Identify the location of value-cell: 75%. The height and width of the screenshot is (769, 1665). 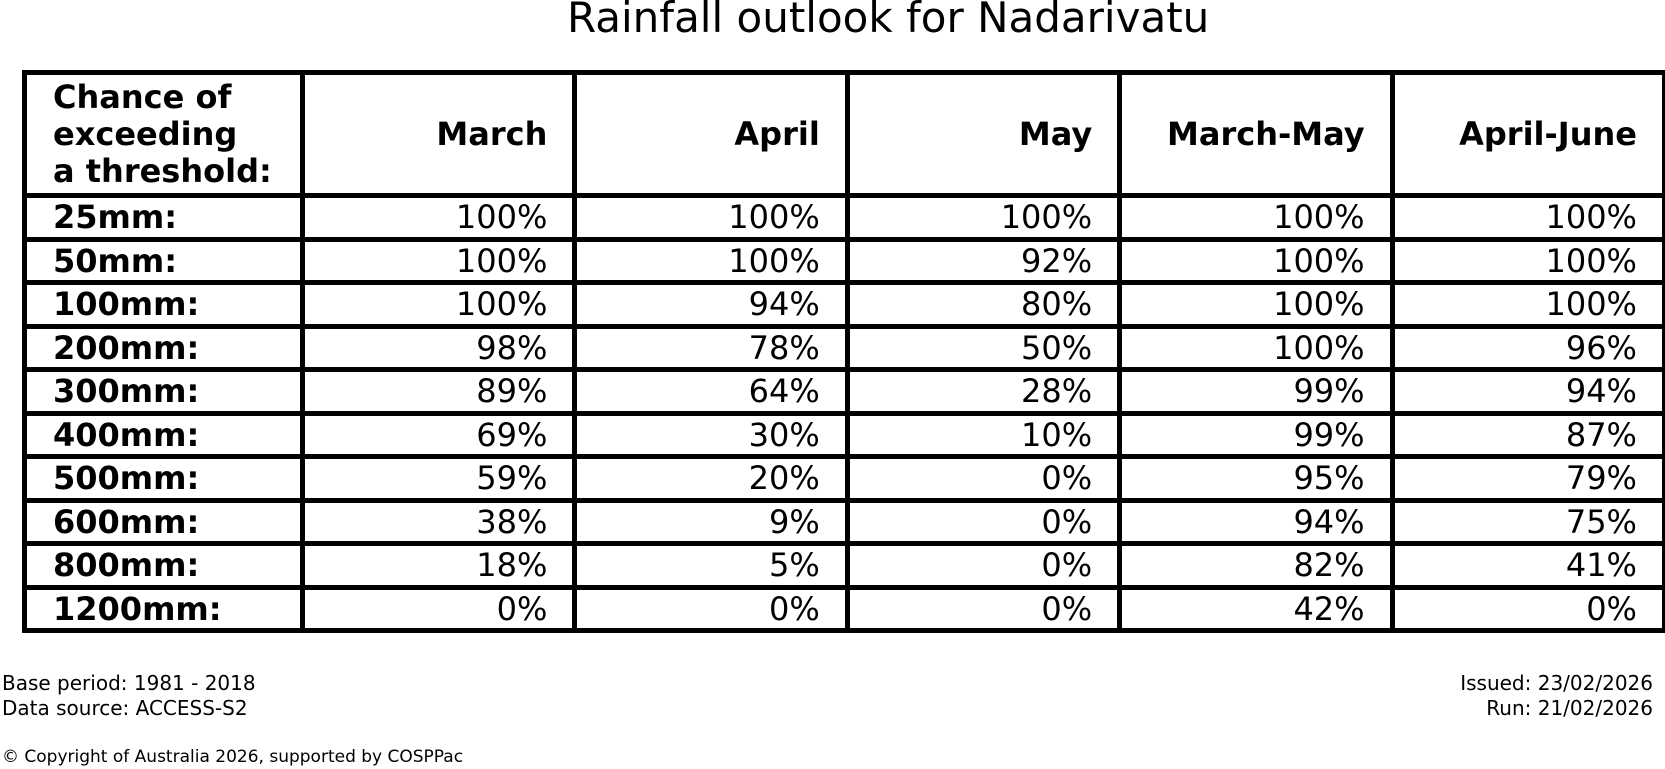
(1527, 521).